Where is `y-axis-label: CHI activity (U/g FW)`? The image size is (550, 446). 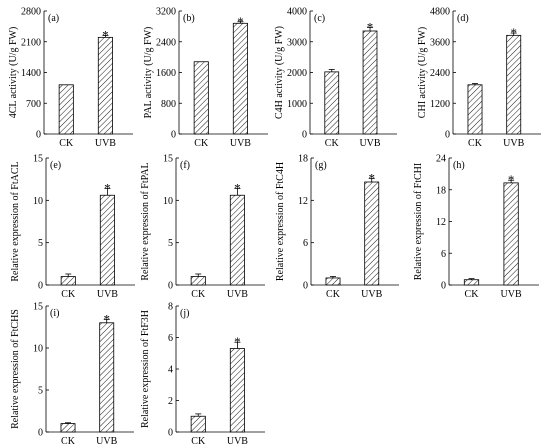 y-axis-label: CHI activity (U/g FW) is located at coordinates (422, 72).